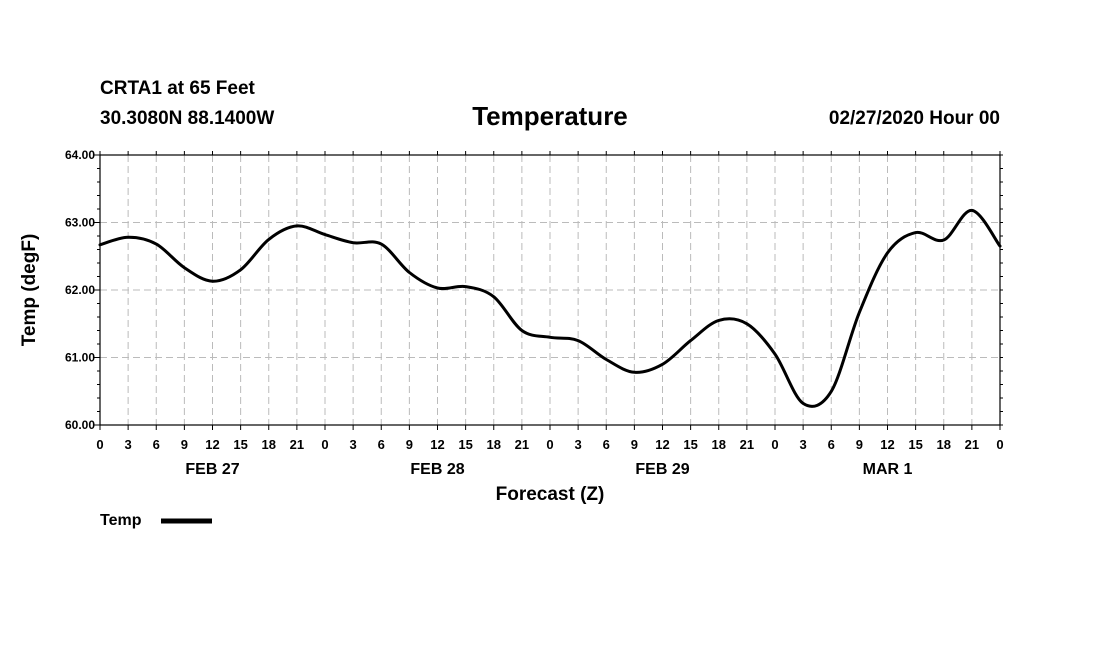 Image resolution: width=1100 pixels, height=650 pixels. What do you see at coordinates (80, 155) in the screenshot?
I see `y-tick-label: 64.00` at bounding box center [80, 155].